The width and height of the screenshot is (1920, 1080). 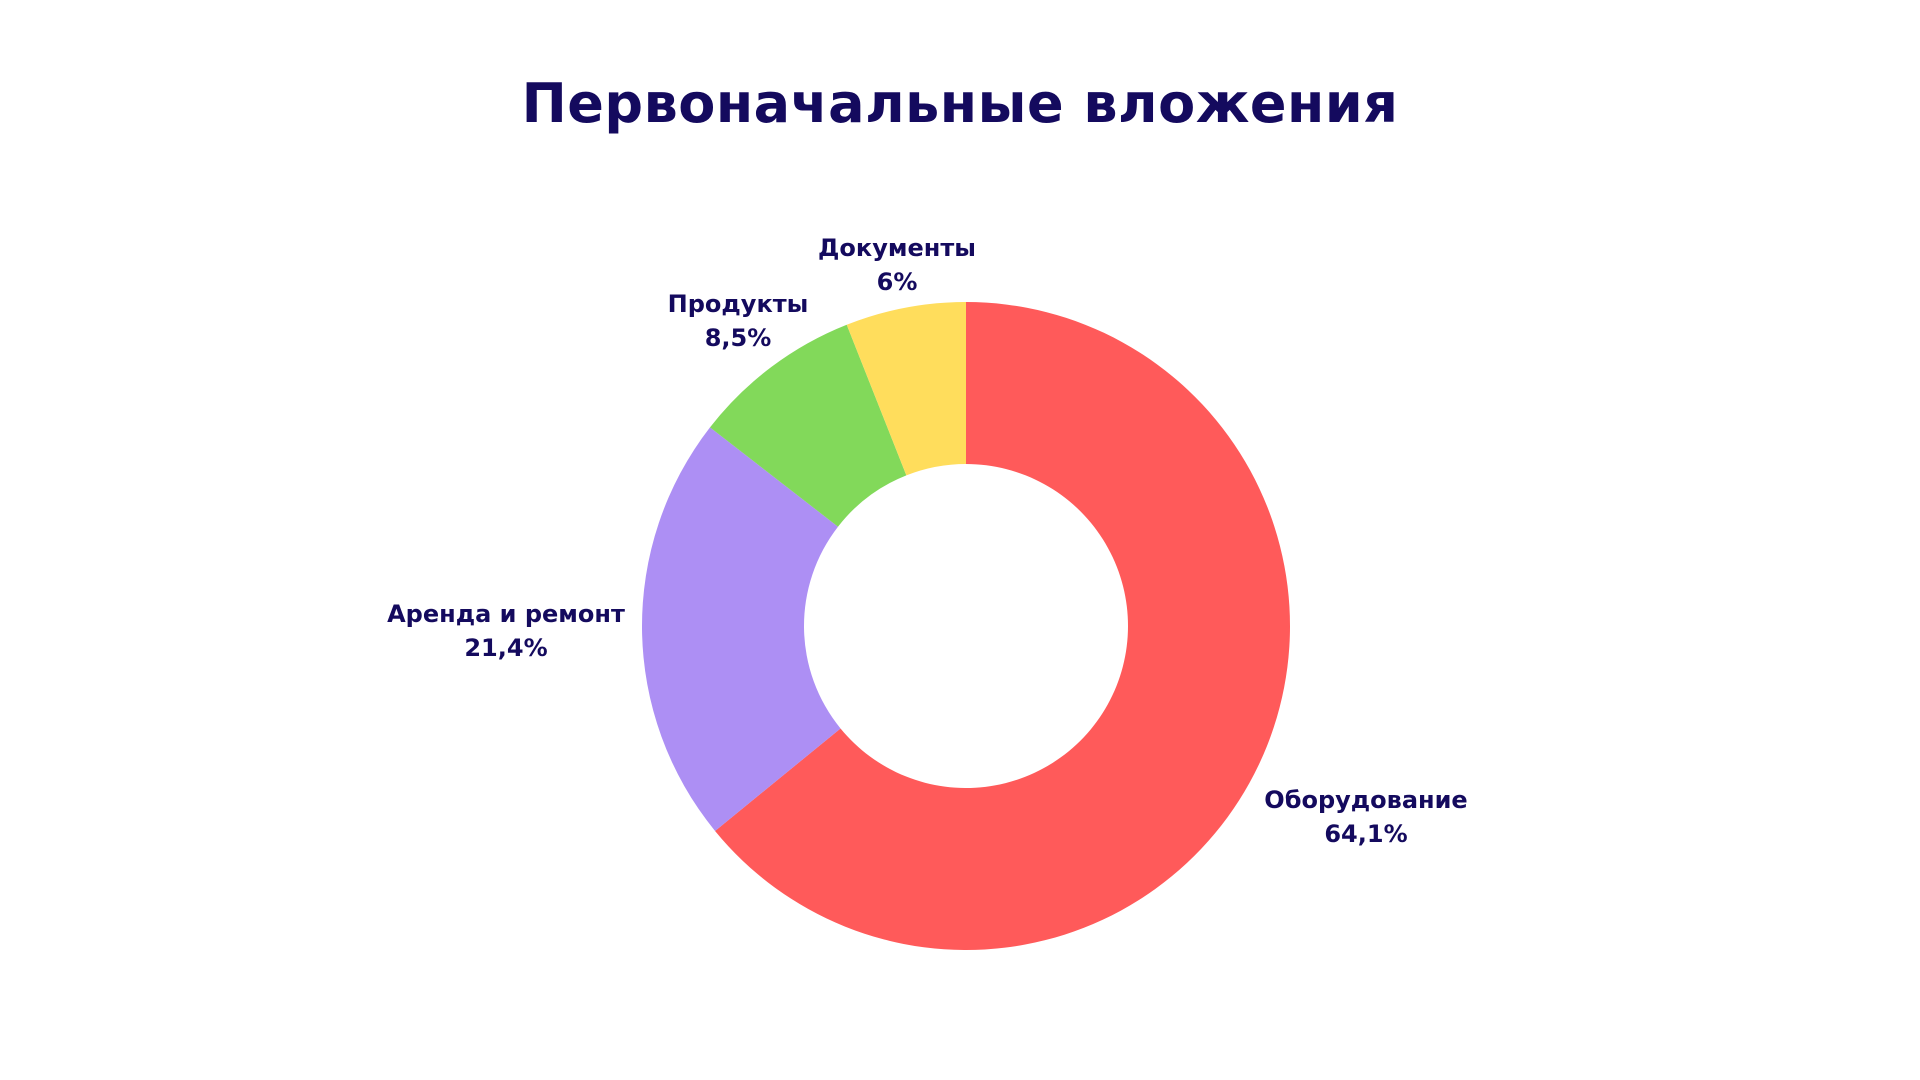 What do you see at coordinates (1365, 817) in the screenshot?
I see `slice-label-1: Оборудование 64,1%` at bounding box center [1365, 817].